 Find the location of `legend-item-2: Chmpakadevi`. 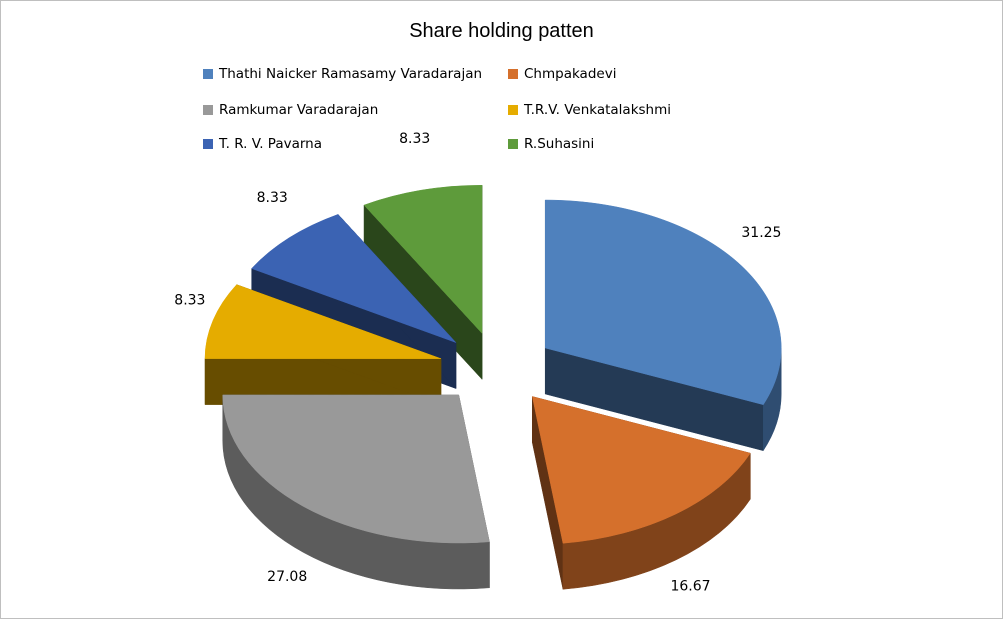

legend-item-2: Chmpakadevi is located at coordinates (562, 74).